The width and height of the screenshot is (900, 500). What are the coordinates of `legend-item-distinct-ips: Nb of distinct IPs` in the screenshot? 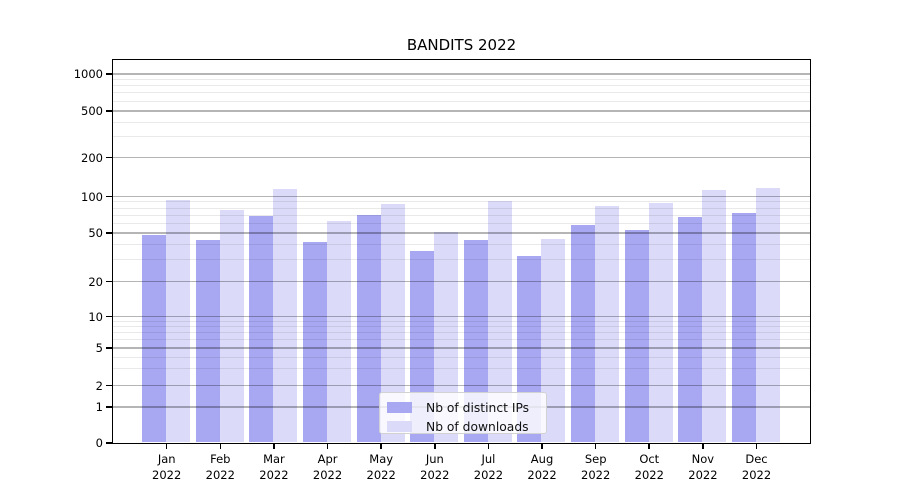 It's located at (466, 407).